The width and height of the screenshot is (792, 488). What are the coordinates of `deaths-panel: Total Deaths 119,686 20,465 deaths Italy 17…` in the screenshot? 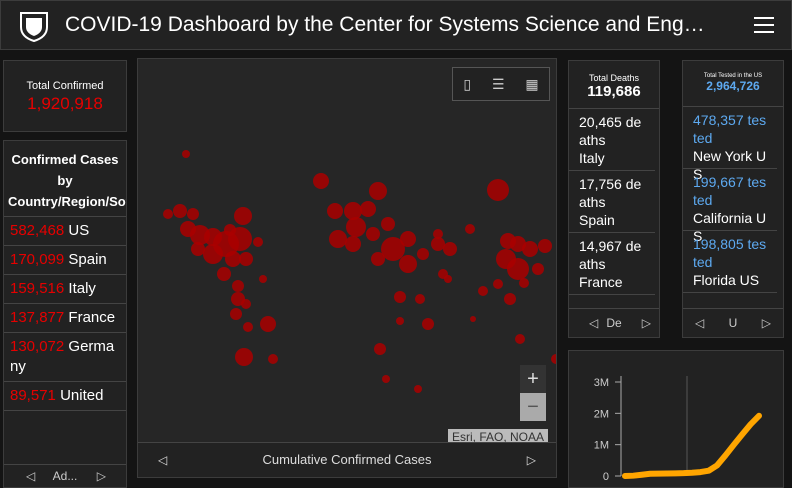 It's located at (614, 199).